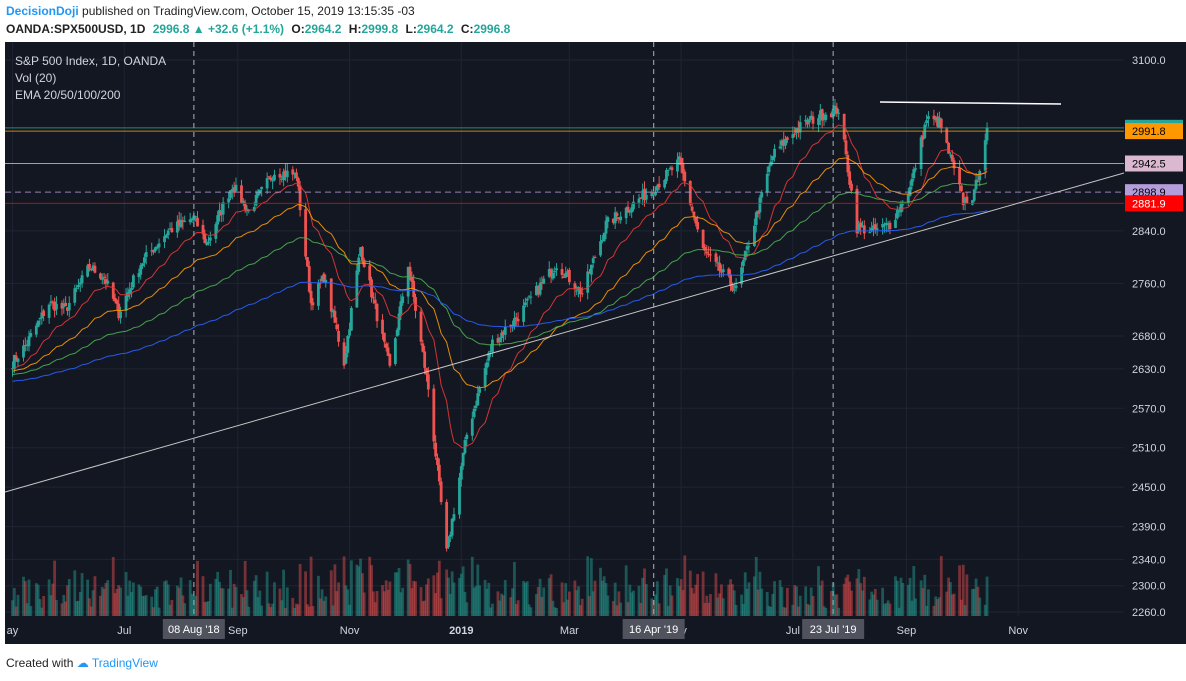 The image size is (1186, 681). I want to click on tradingview-brand: TradingView, so click(124, 663).